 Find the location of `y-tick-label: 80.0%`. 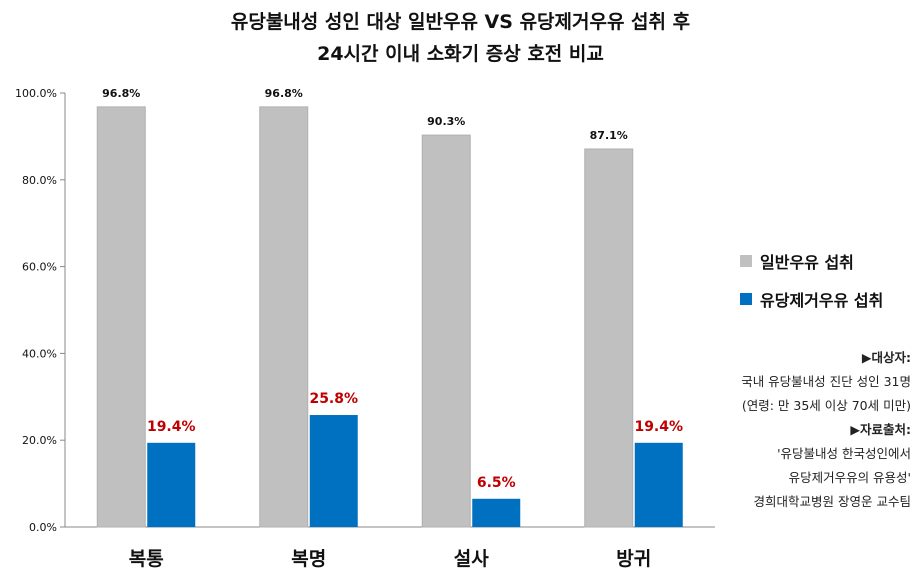

y-tick-label: 80.0% is located at coordinates (39, 180).